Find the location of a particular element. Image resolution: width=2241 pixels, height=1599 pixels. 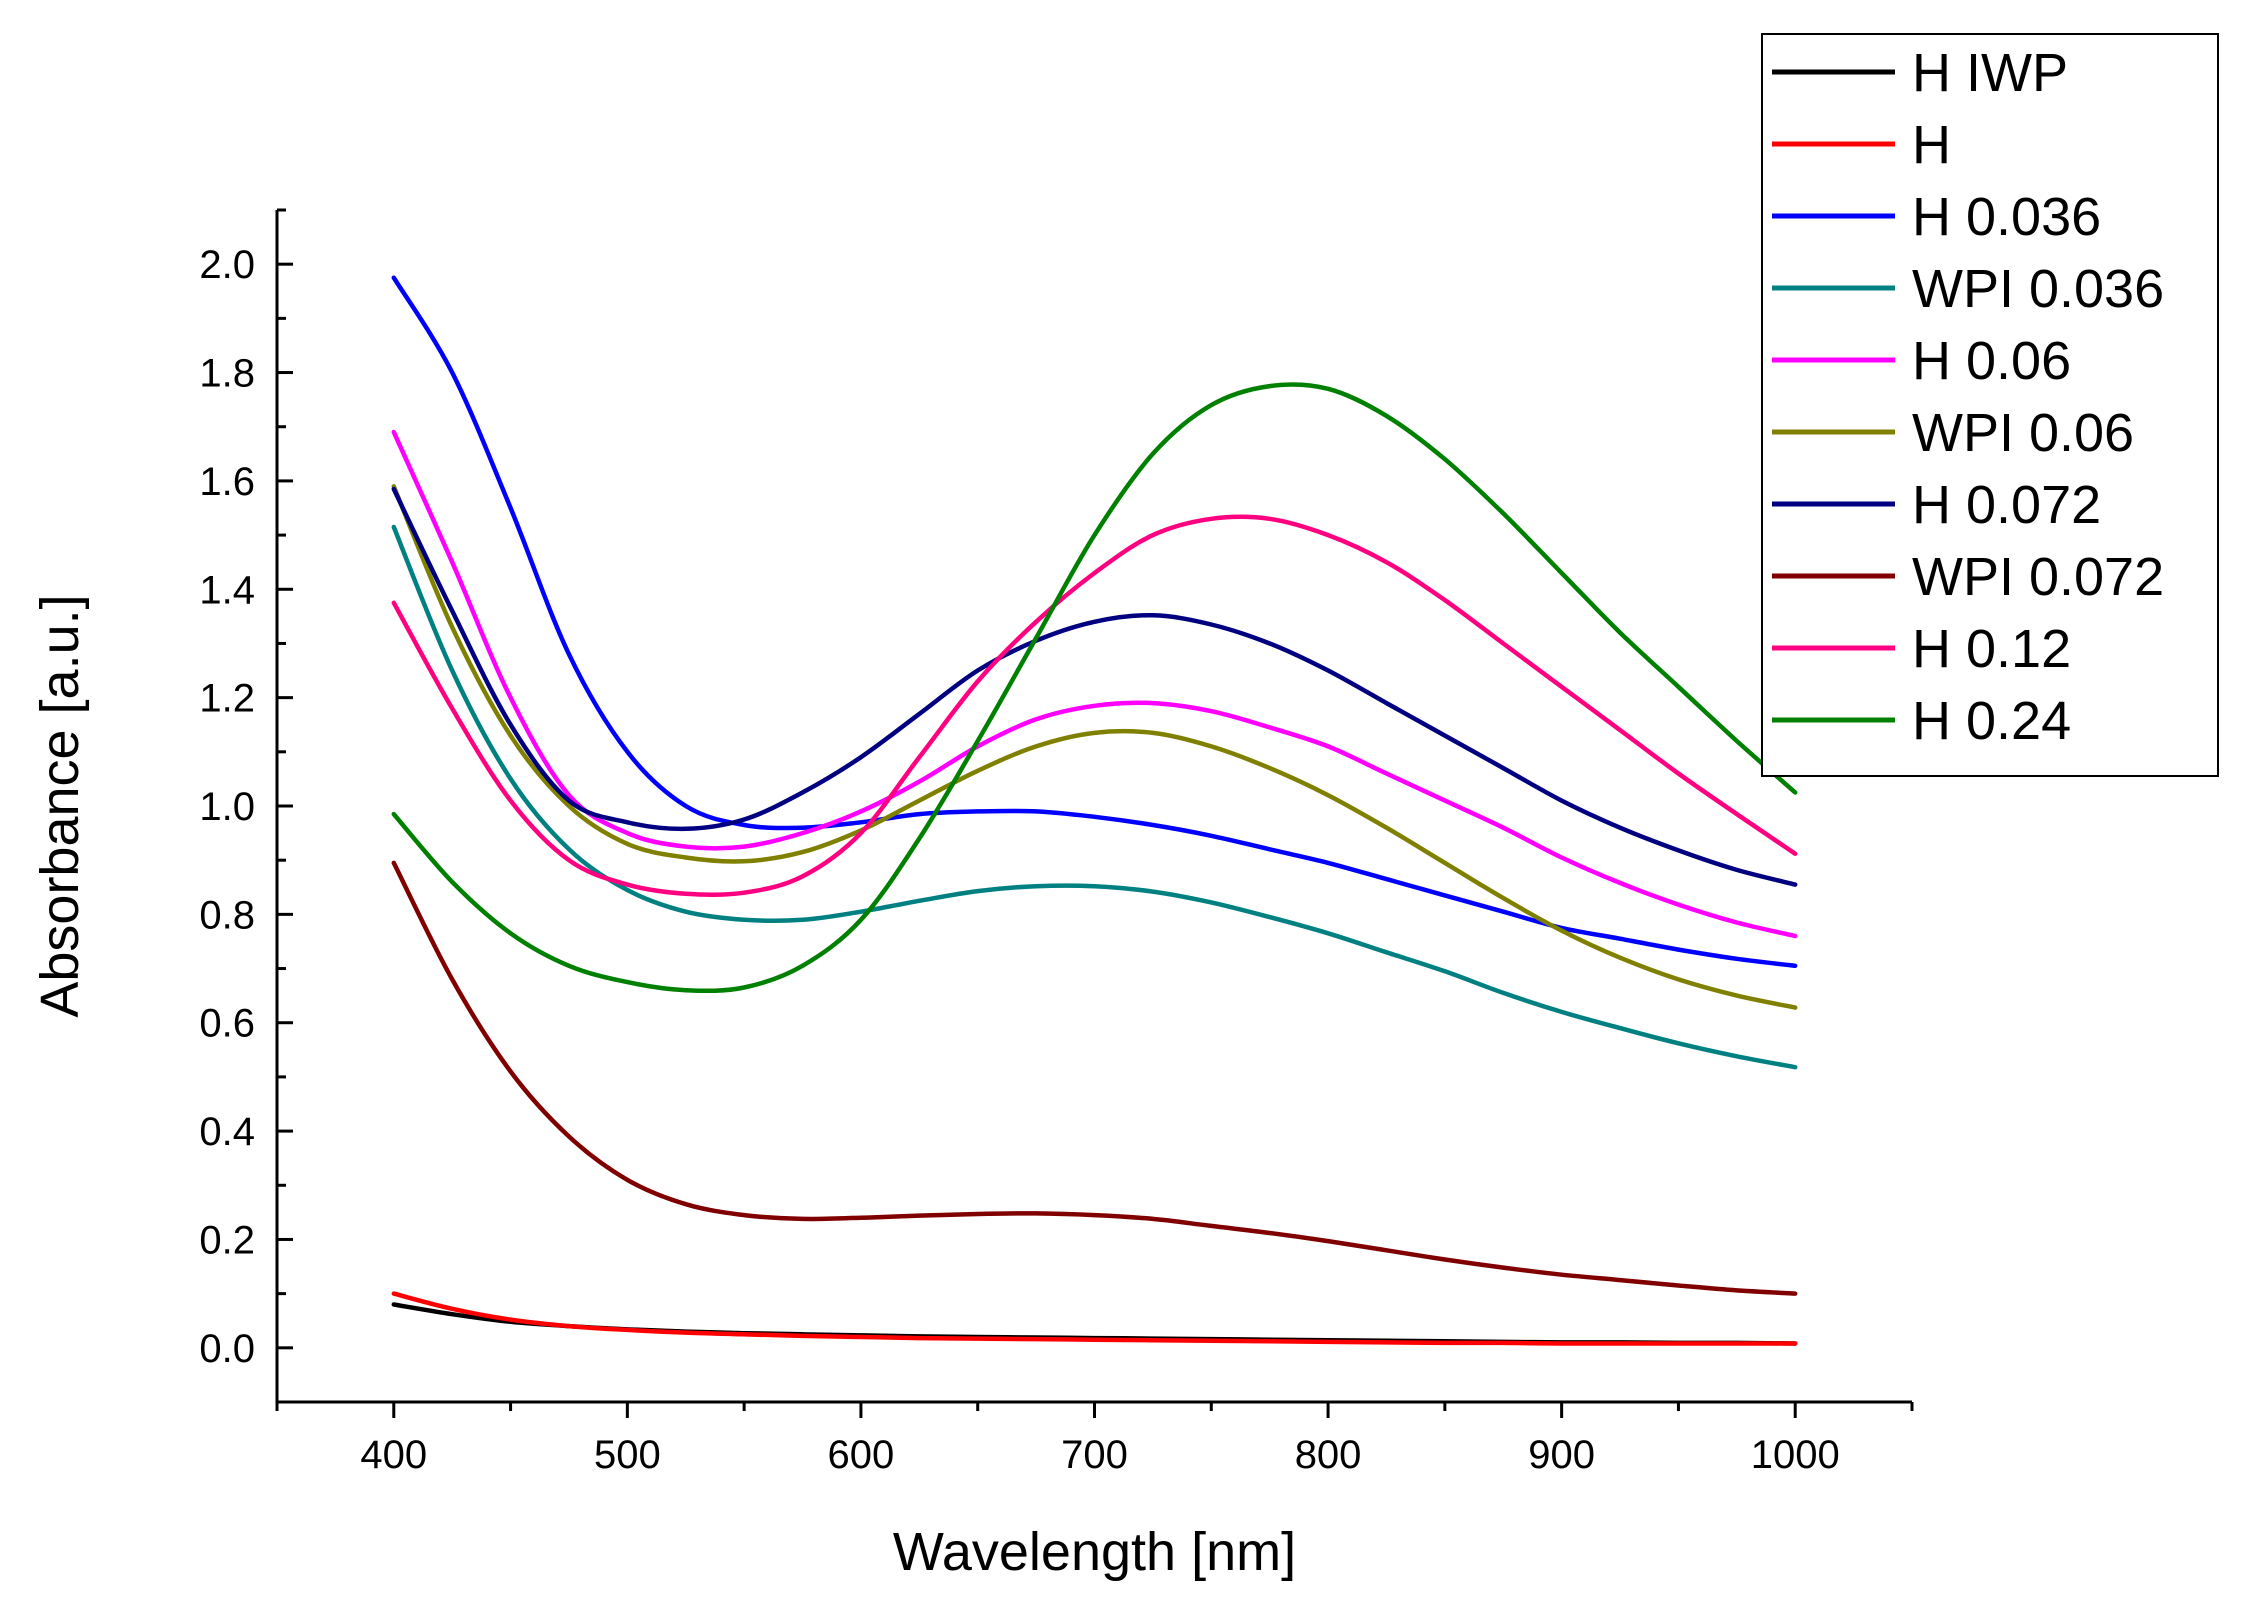

y-tick-label: 1.6 is located at coordinates (227, 482).